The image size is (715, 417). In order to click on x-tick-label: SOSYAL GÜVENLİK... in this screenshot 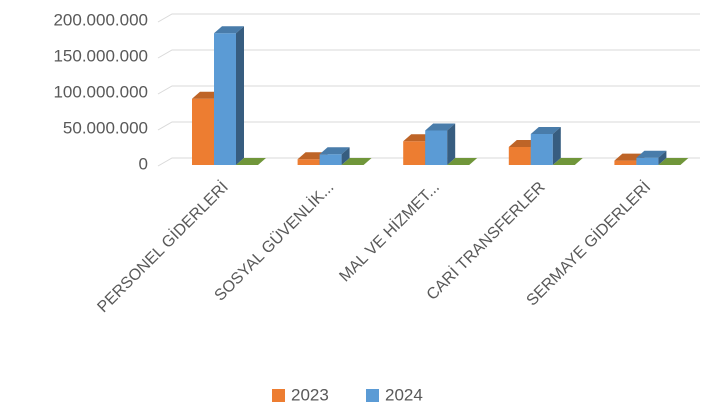, I will do `click(273, 240)`.